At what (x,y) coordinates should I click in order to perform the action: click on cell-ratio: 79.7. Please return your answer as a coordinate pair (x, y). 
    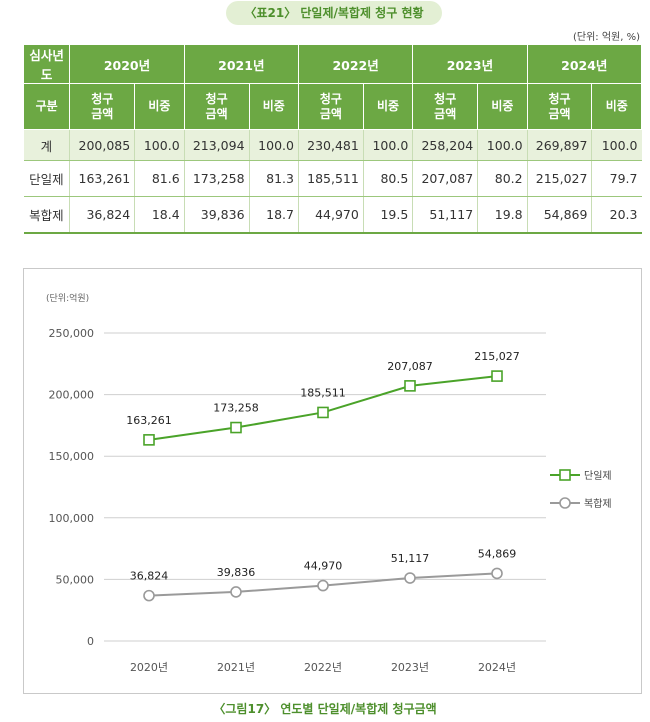
    Looking at the image, I should click on (616, 178).